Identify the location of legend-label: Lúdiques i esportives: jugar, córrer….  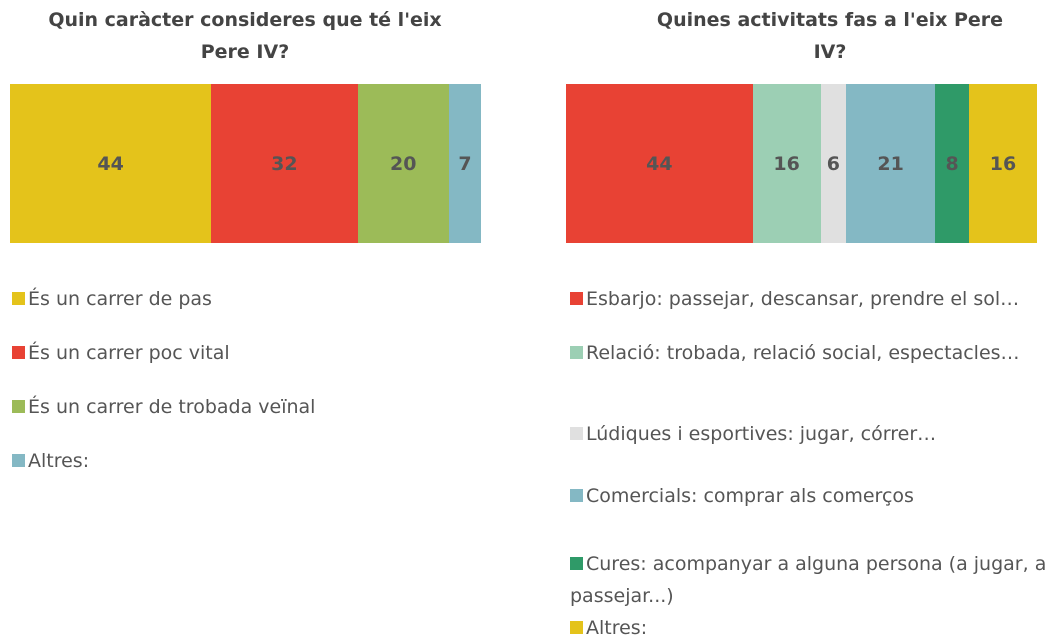
(761, 434).